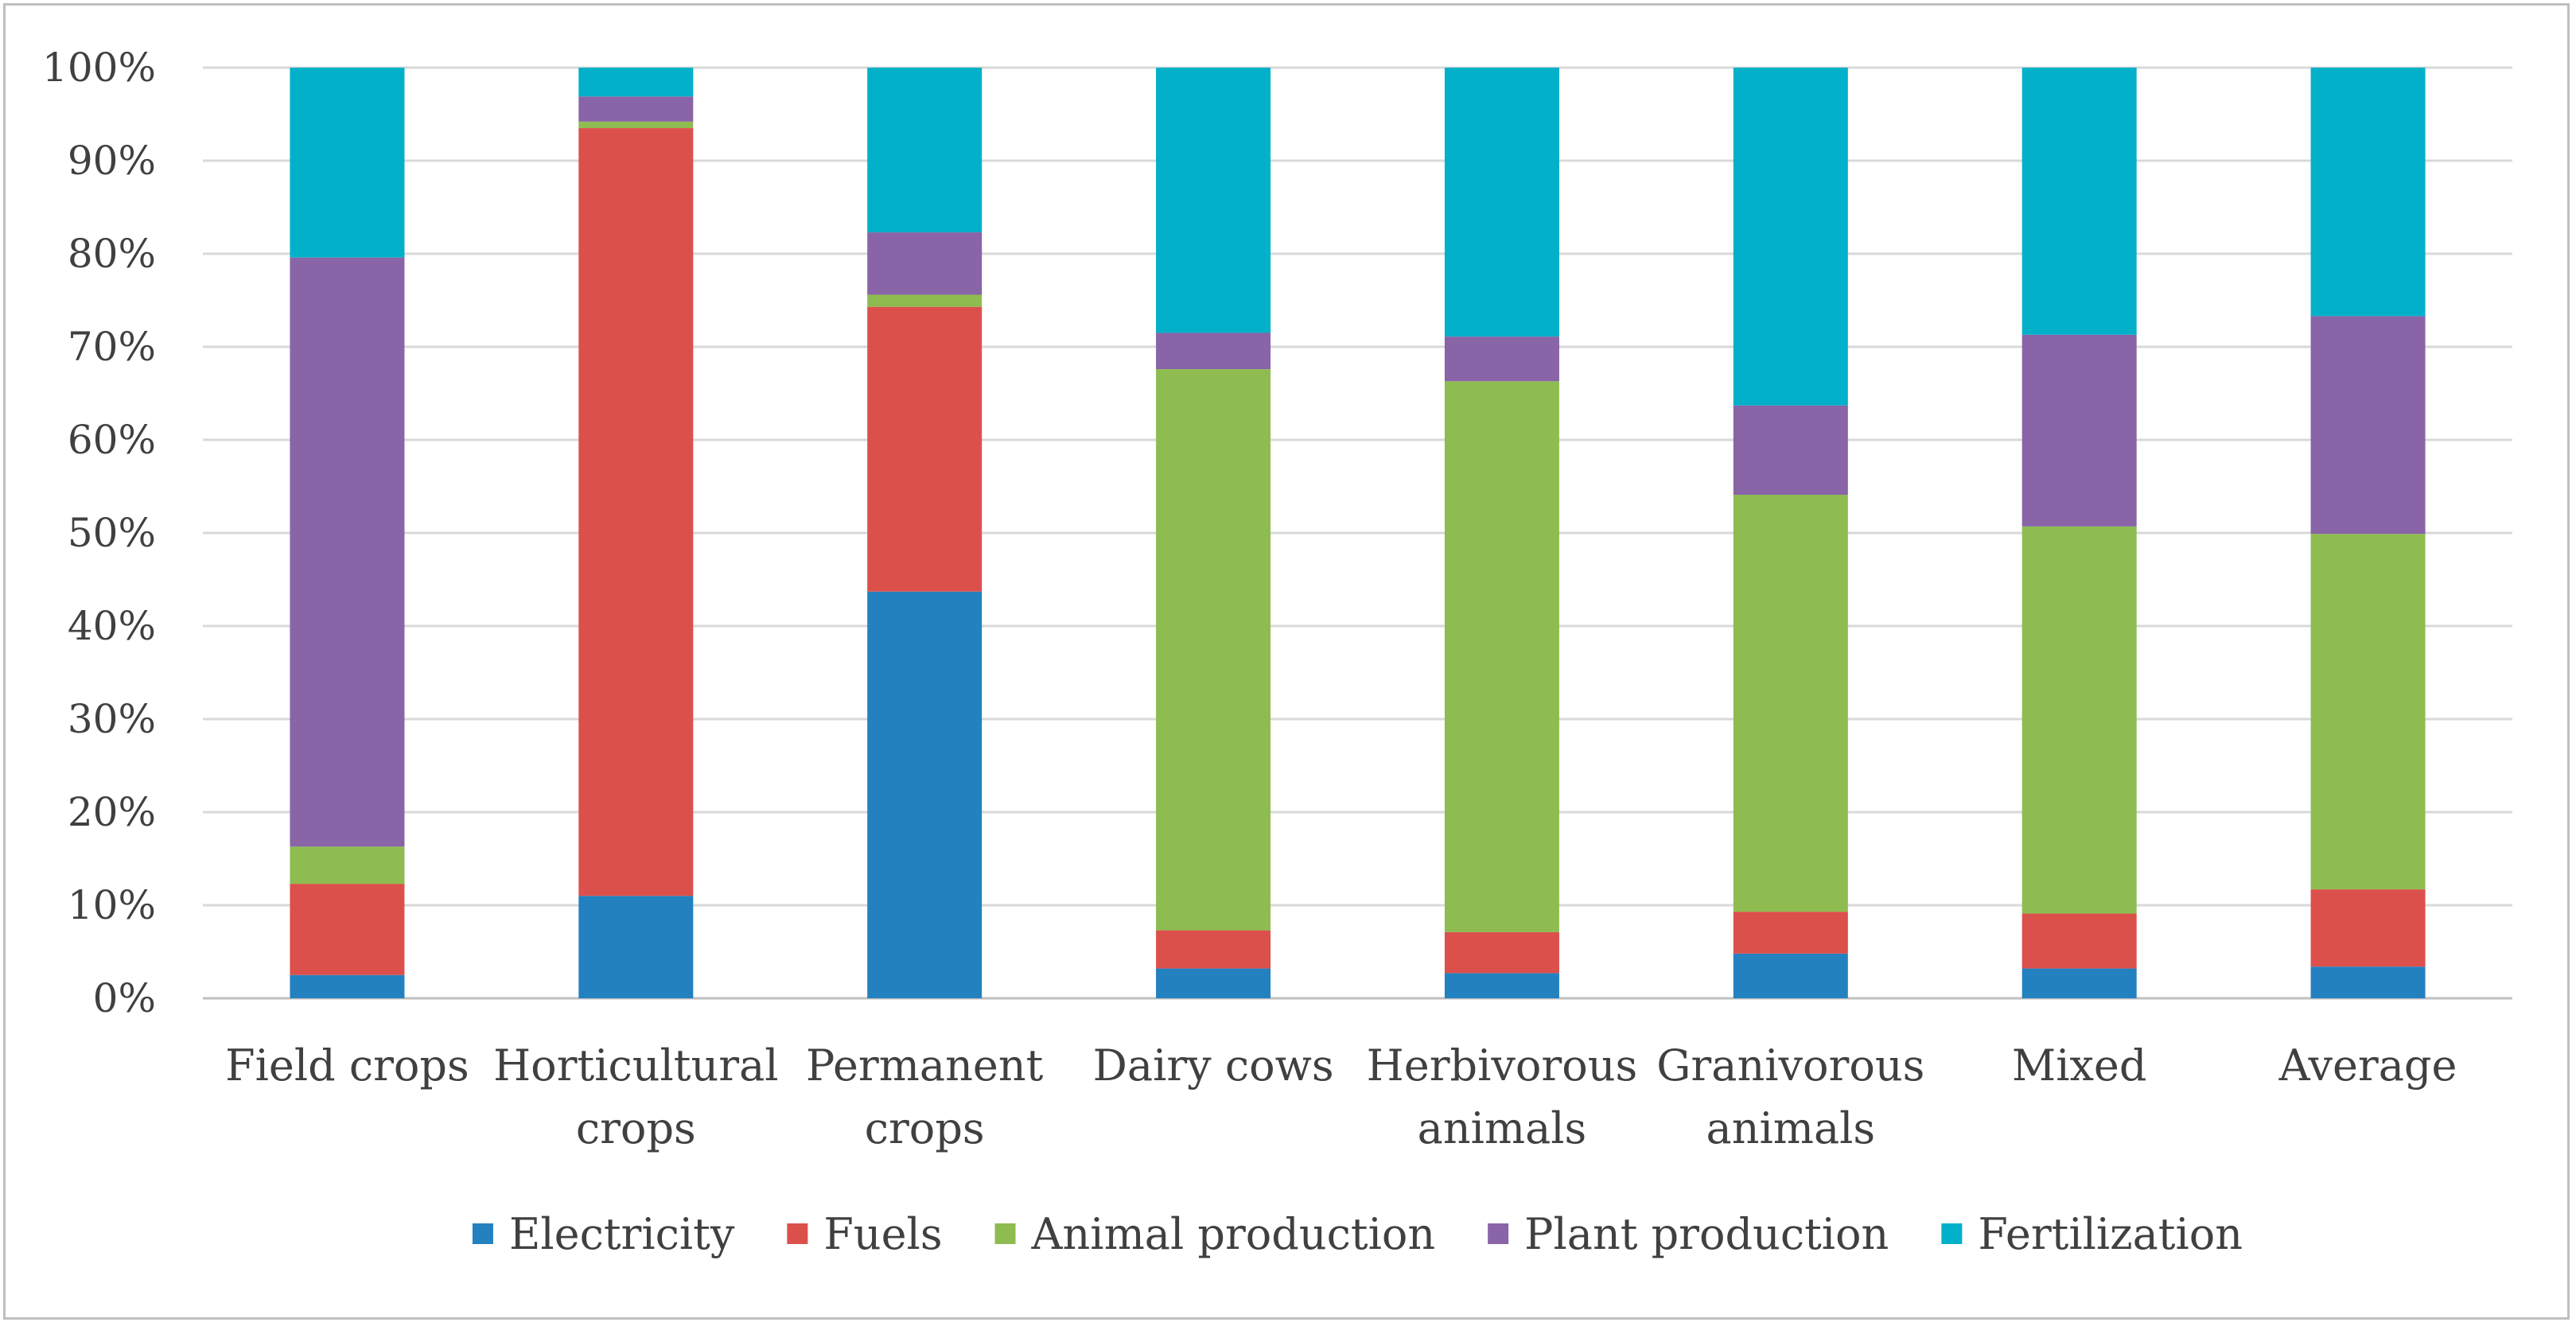 This screenshot has width=2576, height=1326. I want to click on y-tick-label: 40%, so click(112, 626).